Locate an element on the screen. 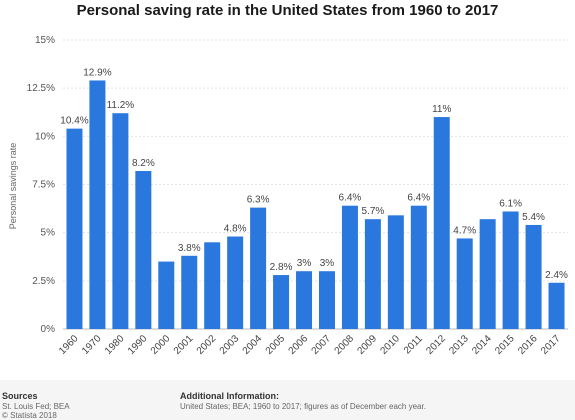 This screenshot has width=575, height=420. bar-2009 is located at coordinates (372, 274).